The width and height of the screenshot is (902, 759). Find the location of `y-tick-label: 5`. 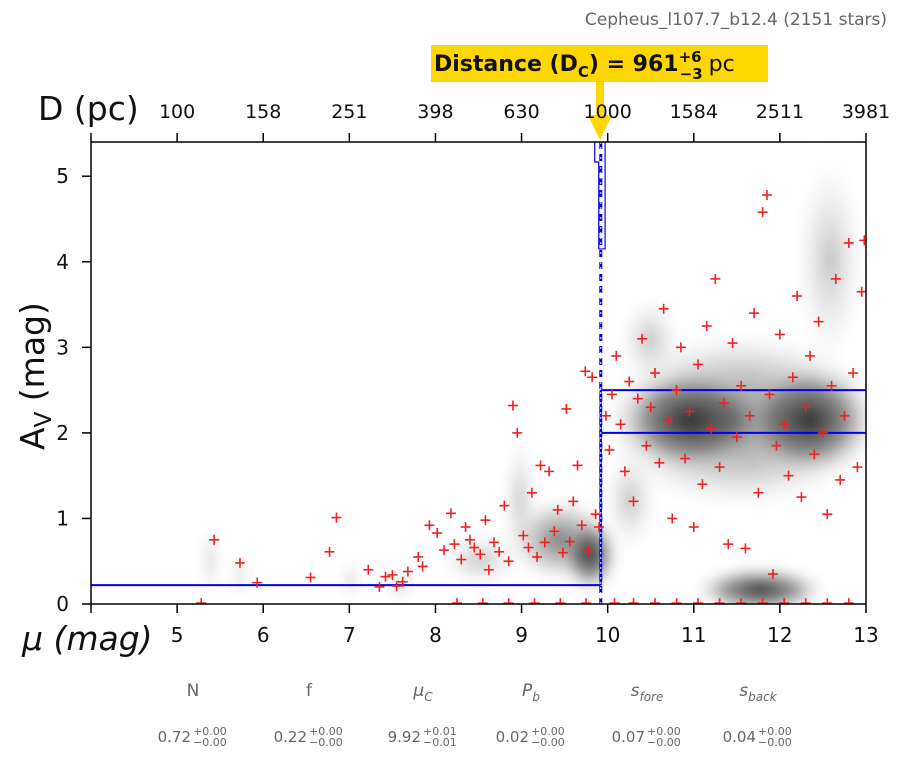

y-tick-label: 5 is located at coordinates (62, 176).